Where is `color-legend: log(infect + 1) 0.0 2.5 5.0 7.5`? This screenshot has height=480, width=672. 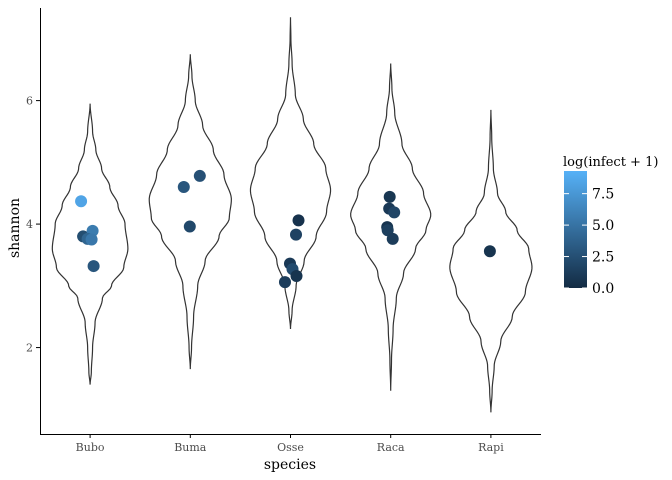 color-legend: log(infect + 1) 0.0 2.5 5.0 7.5 is located at coordinates (610, 226).